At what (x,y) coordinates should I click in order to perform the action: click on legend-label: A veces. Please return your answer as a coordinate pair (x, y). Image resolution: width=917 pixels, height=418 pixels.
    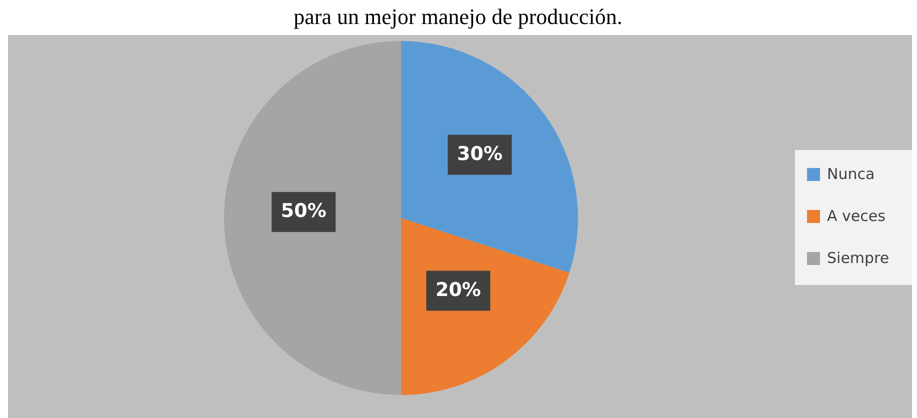
    Looking at the image, I should click on (856, 216).